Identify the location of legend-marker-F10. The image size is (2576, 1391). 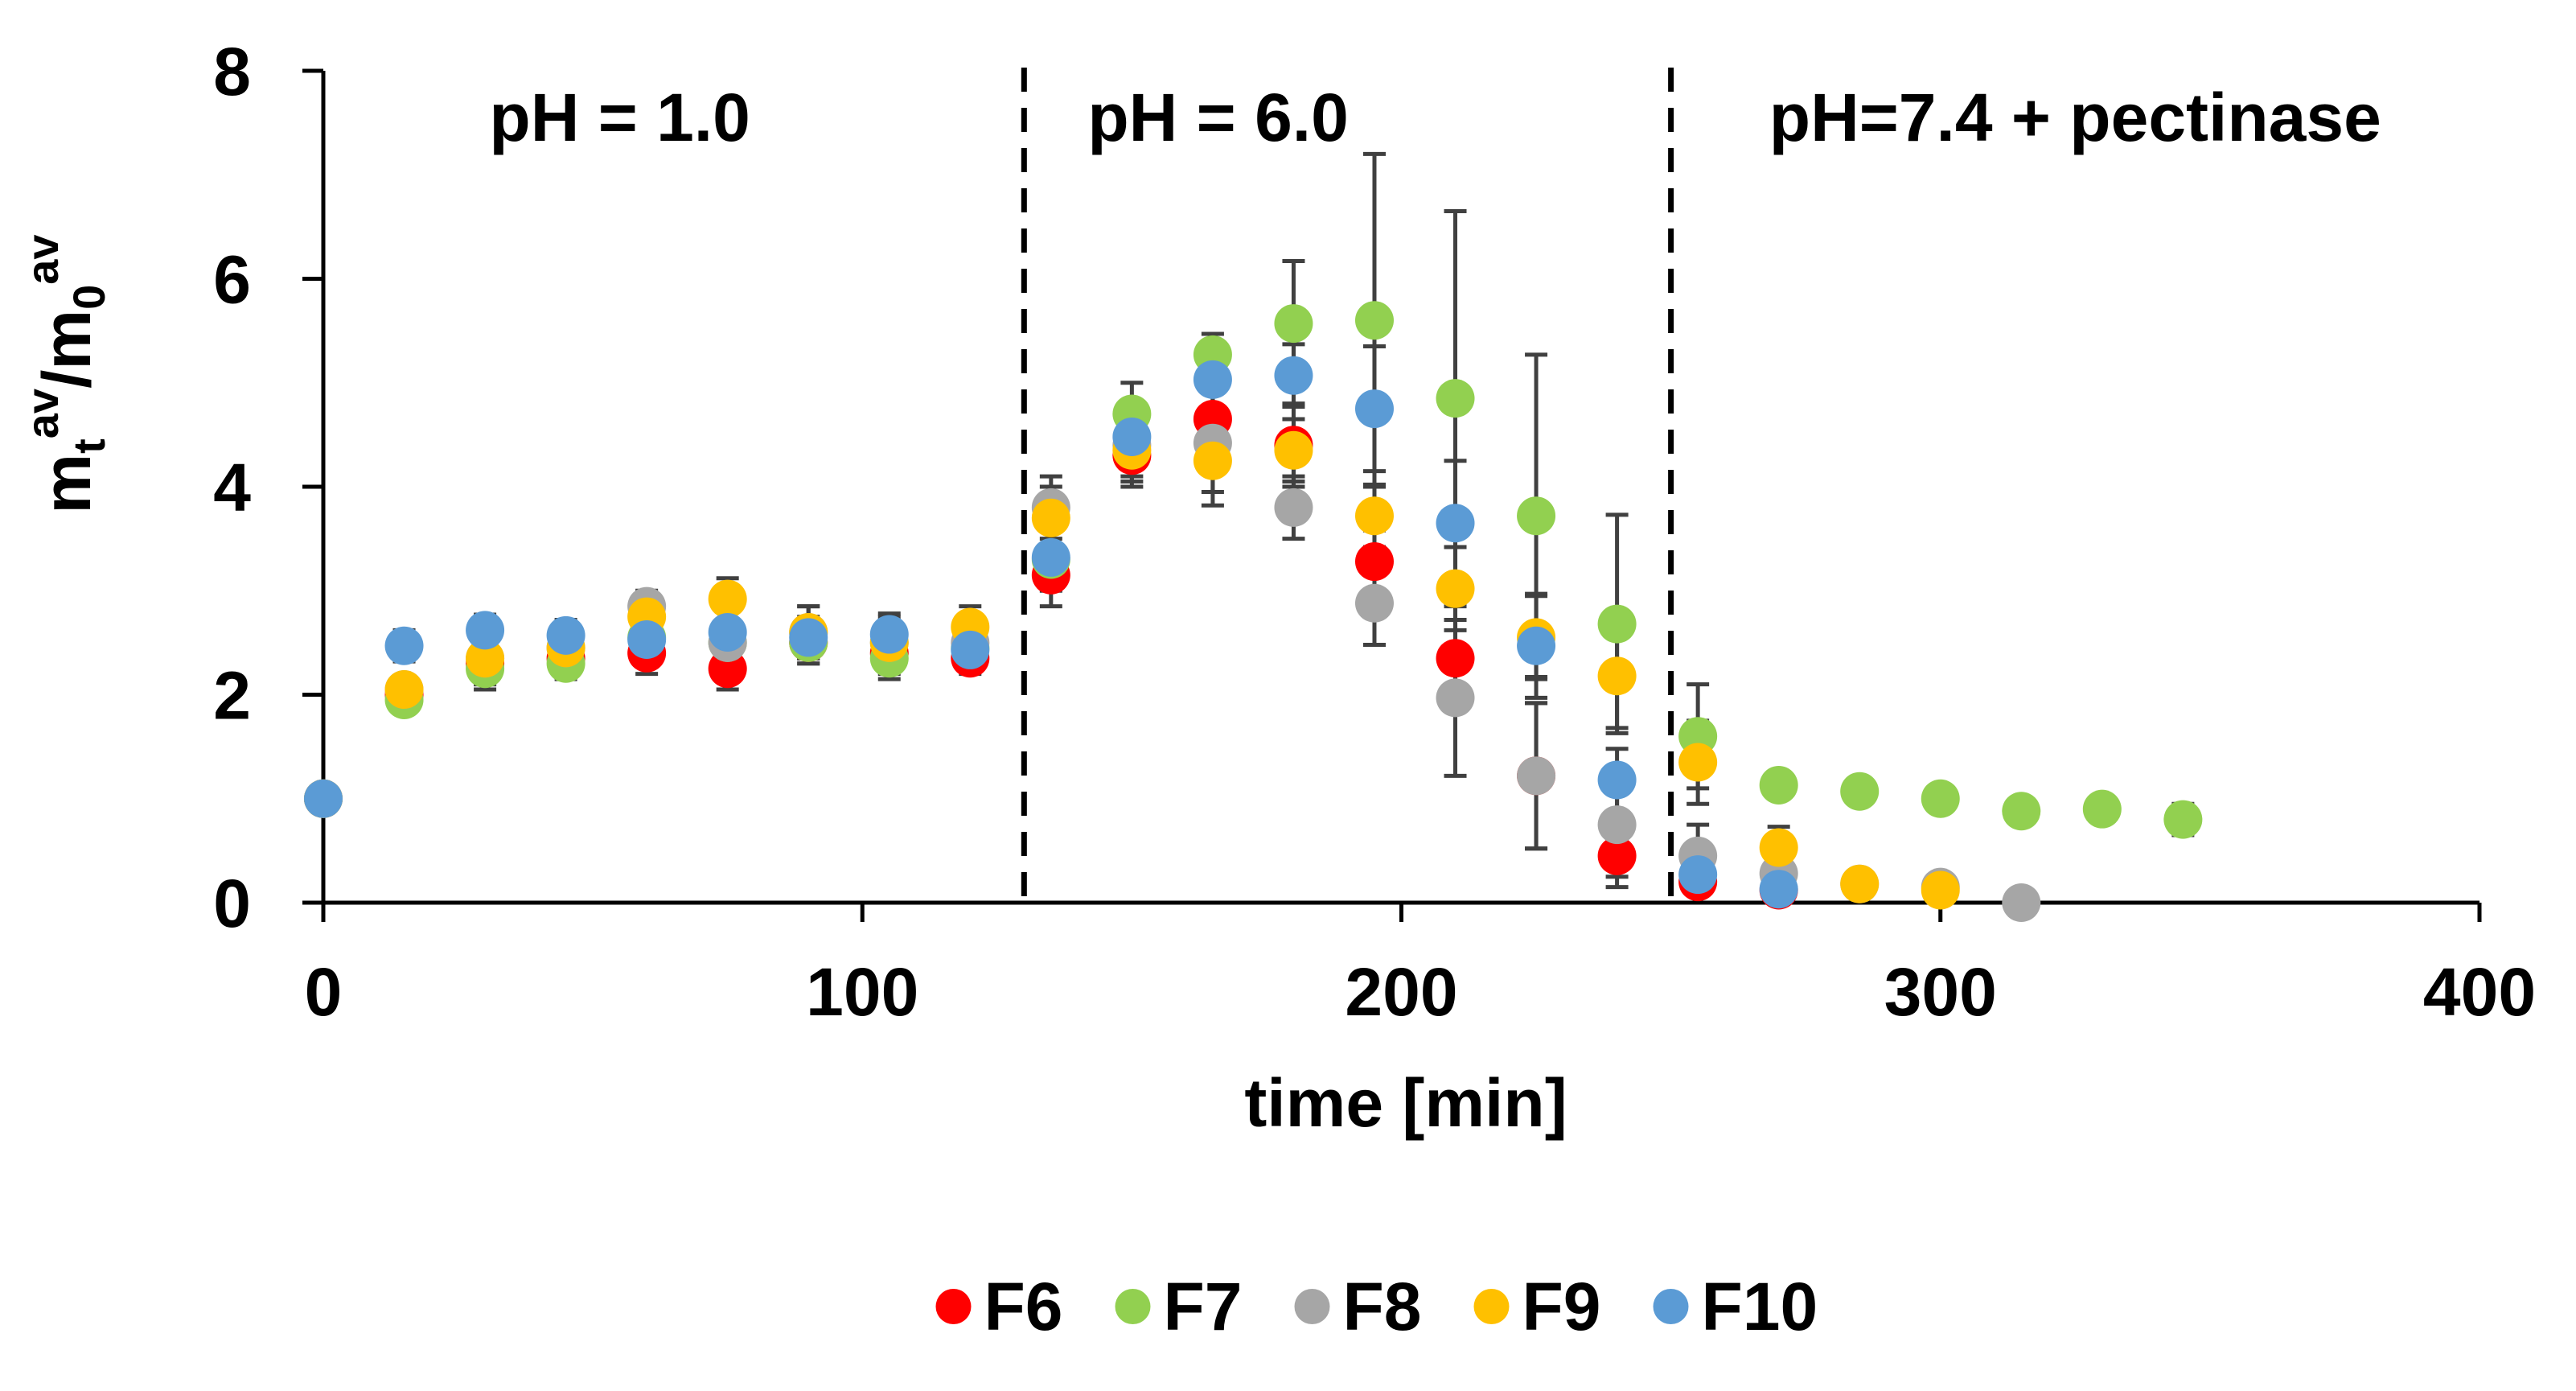
(1671, 1306).